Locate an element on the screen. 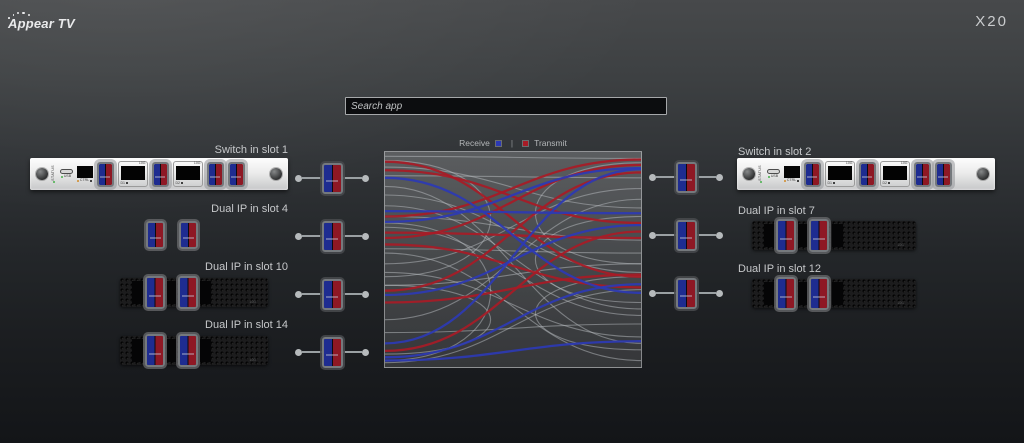 This screenshot has width=1024, height=443. device-label-switch-slot-2: Switch in slot 2 is located at coordinates (775, 152).